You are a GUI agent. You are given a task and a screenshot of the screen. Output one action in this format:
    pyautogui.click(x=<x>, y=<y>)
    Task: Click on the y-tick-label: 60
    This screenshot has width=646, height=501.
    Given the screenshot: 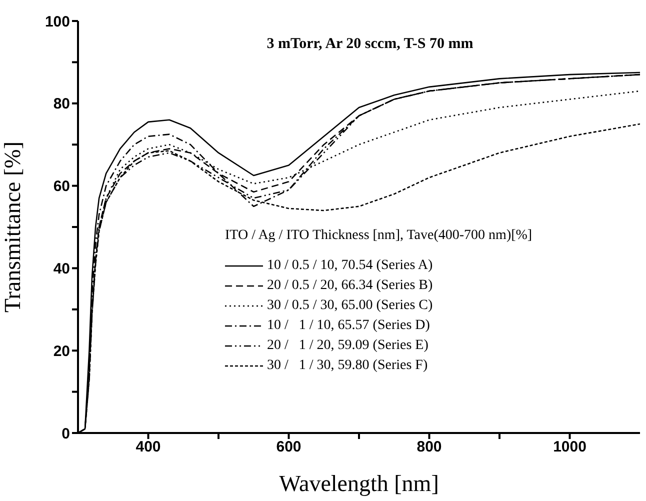 What is the action you would take?
    pyautogui.click(x=61, y=187)
    